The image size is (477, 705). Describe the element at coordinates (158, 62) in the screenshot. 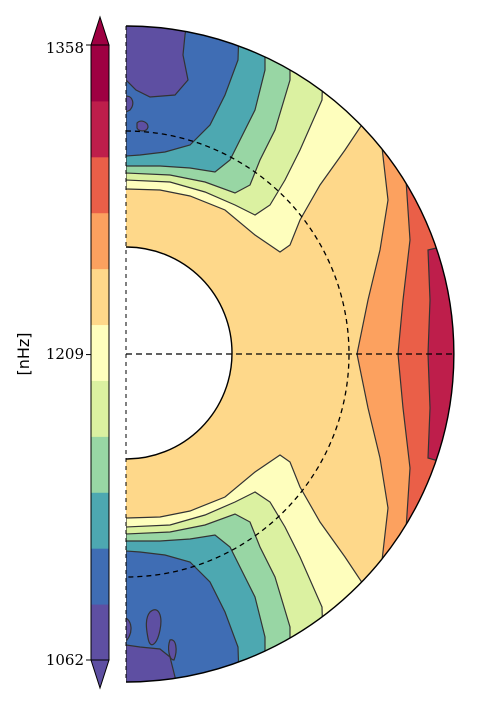

I see `band-level-0-north` at that location.